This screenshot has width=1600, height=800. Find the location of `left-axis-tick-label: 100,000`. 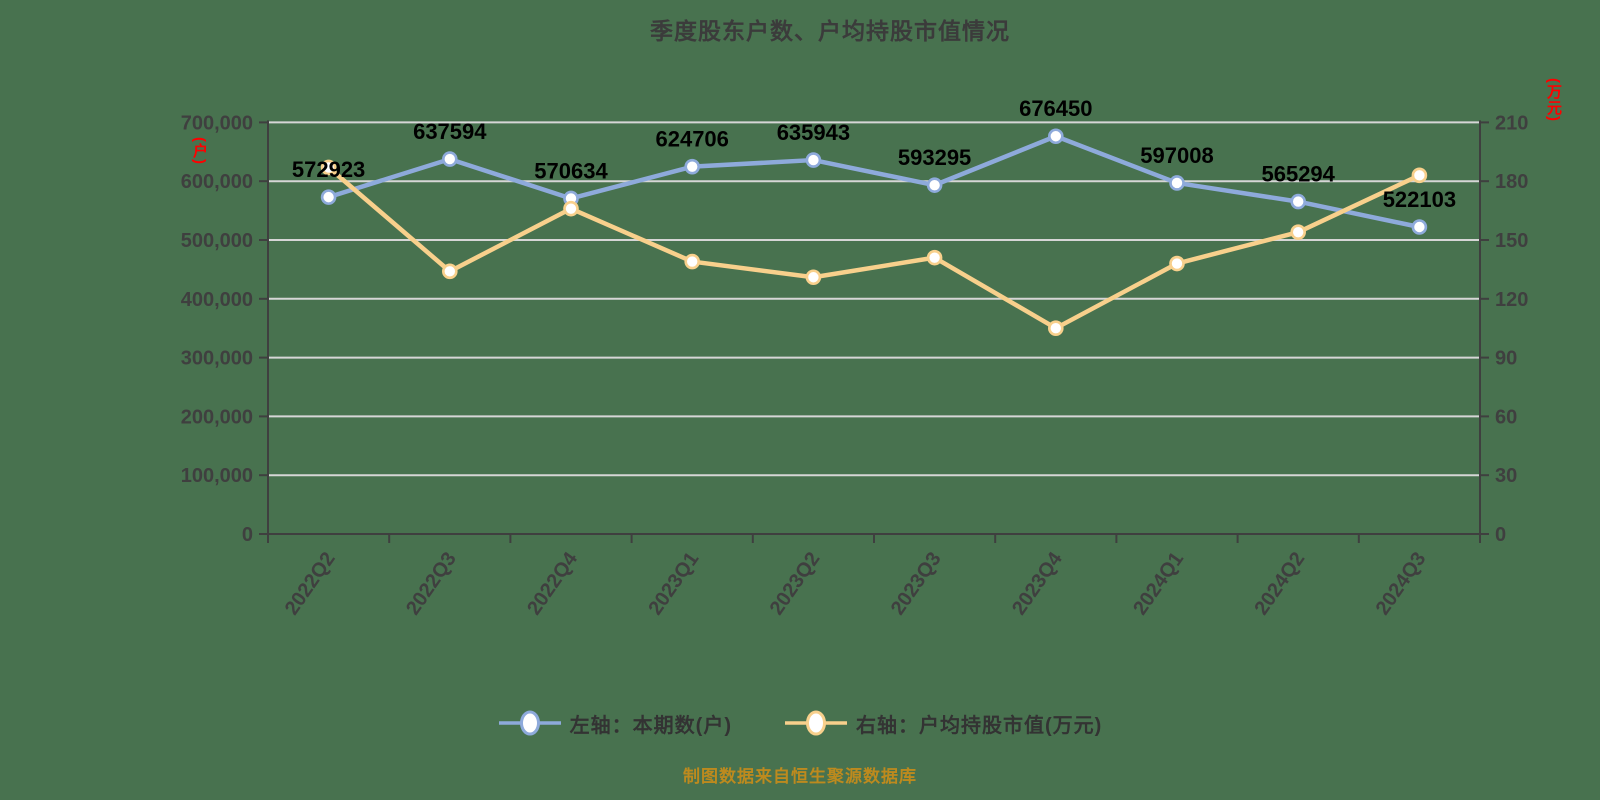

left-axis-tick-label: 100,000 is located at coordinates (217, 476).